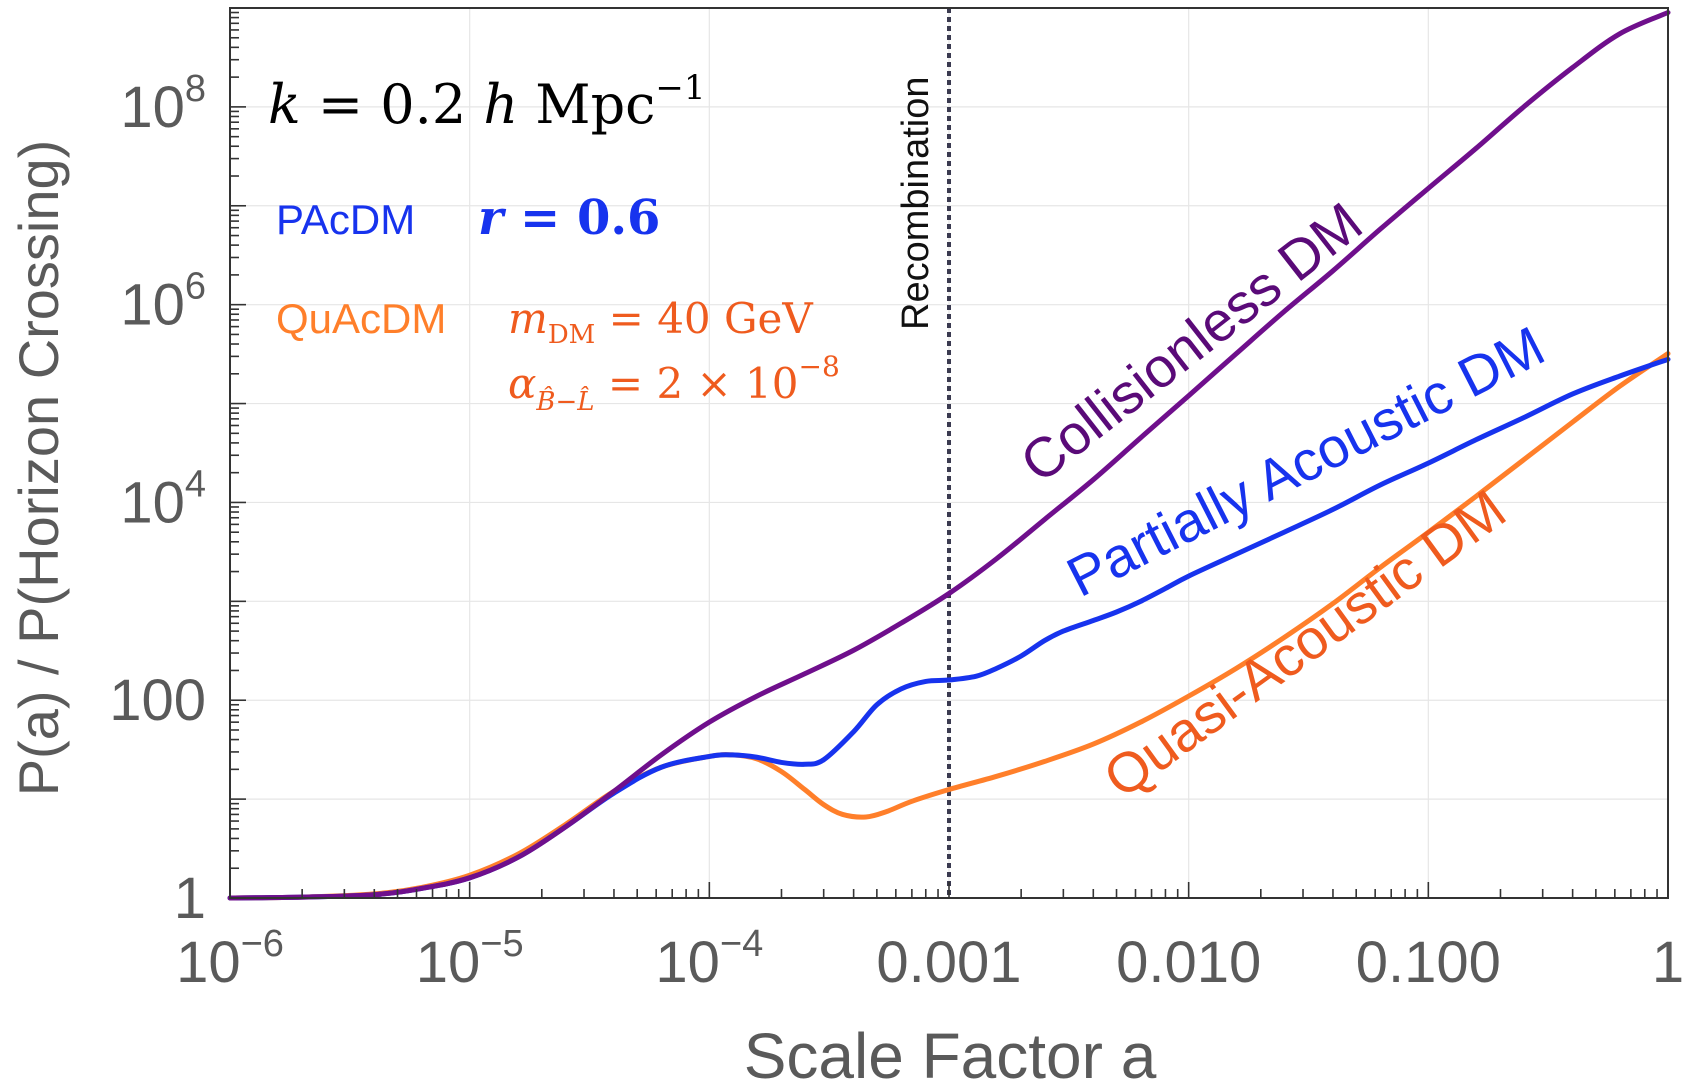 The width and height of the screenshot is (1684, 1092). Describe the element at coordinates (564, 401) in the screenshot. I see `legend-alpha-sub: B̂−L̂` at that location.